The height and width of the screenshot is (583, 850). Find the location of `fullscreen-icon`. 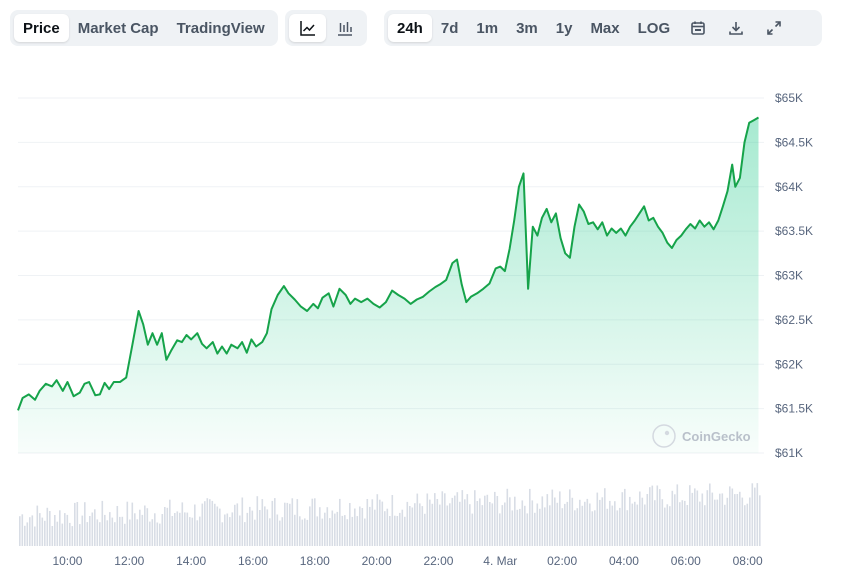

fullscreen-icon is located at coordinates (774, 28).